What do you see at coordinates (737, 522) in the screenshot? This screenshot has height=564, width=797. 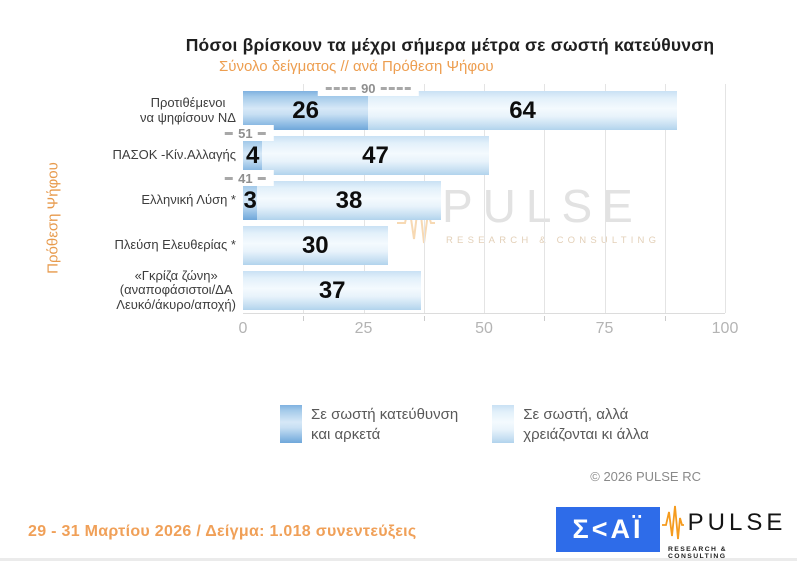 I see `pulse-logo-text: PULSE` at bounding box center [737, 522].